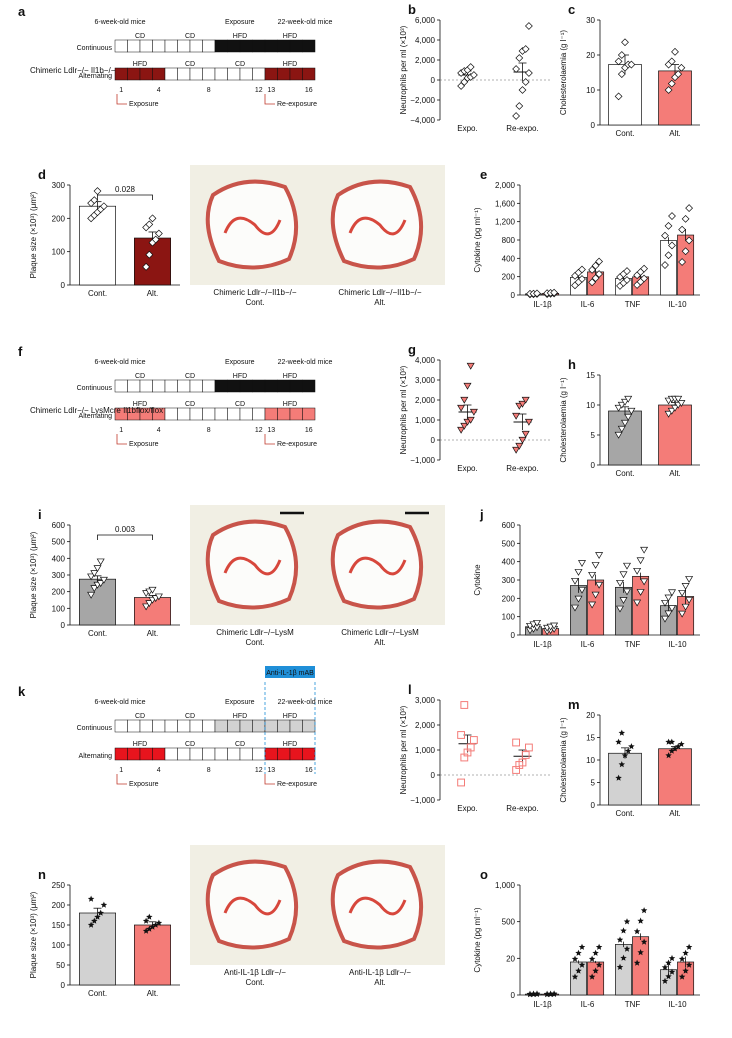  I want to click on p-value: 0.003, so click(125, 529).